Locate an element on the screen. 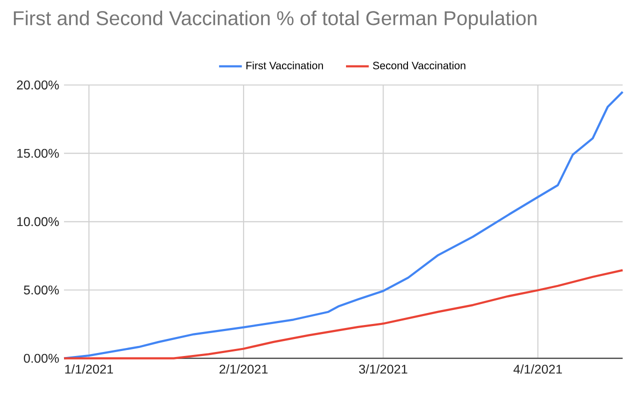 The height and width of the screenshot is (393, 640). legend-label: Second Vaccination is located at coordinates (419, 65).